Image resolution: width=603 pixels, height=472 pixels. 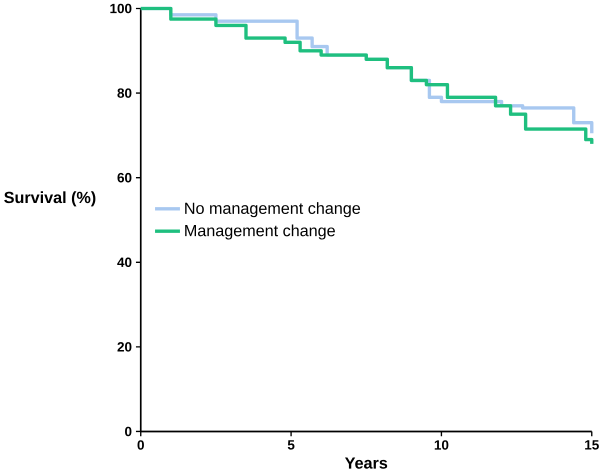 What do you see at coordinates (366, 462) in the screenshot?
I see `x-axis-title: Years` at bounding box center [366, 462].